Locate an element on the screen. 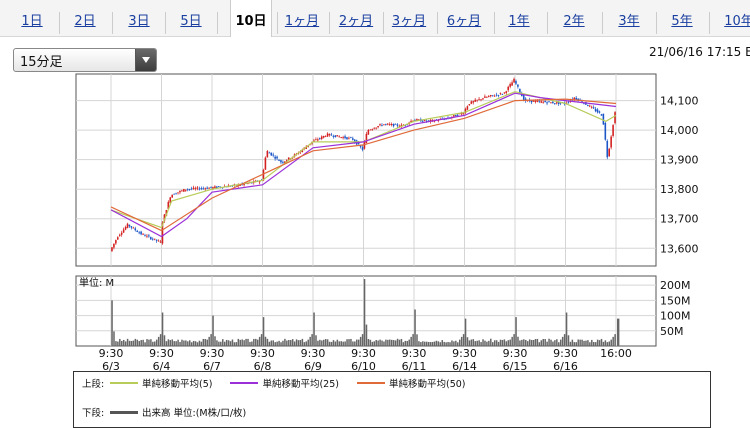  tab-6: 2ヶ月 is located at coordinates (356, 21).